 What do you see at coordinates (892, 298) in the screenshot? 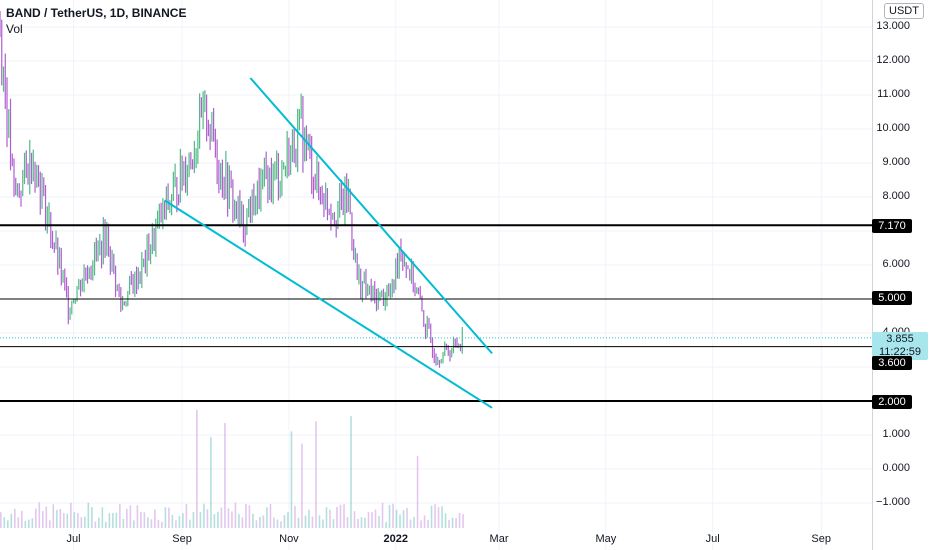
I see `level-label-5000: 5.000` at bounding box center [892, 298].